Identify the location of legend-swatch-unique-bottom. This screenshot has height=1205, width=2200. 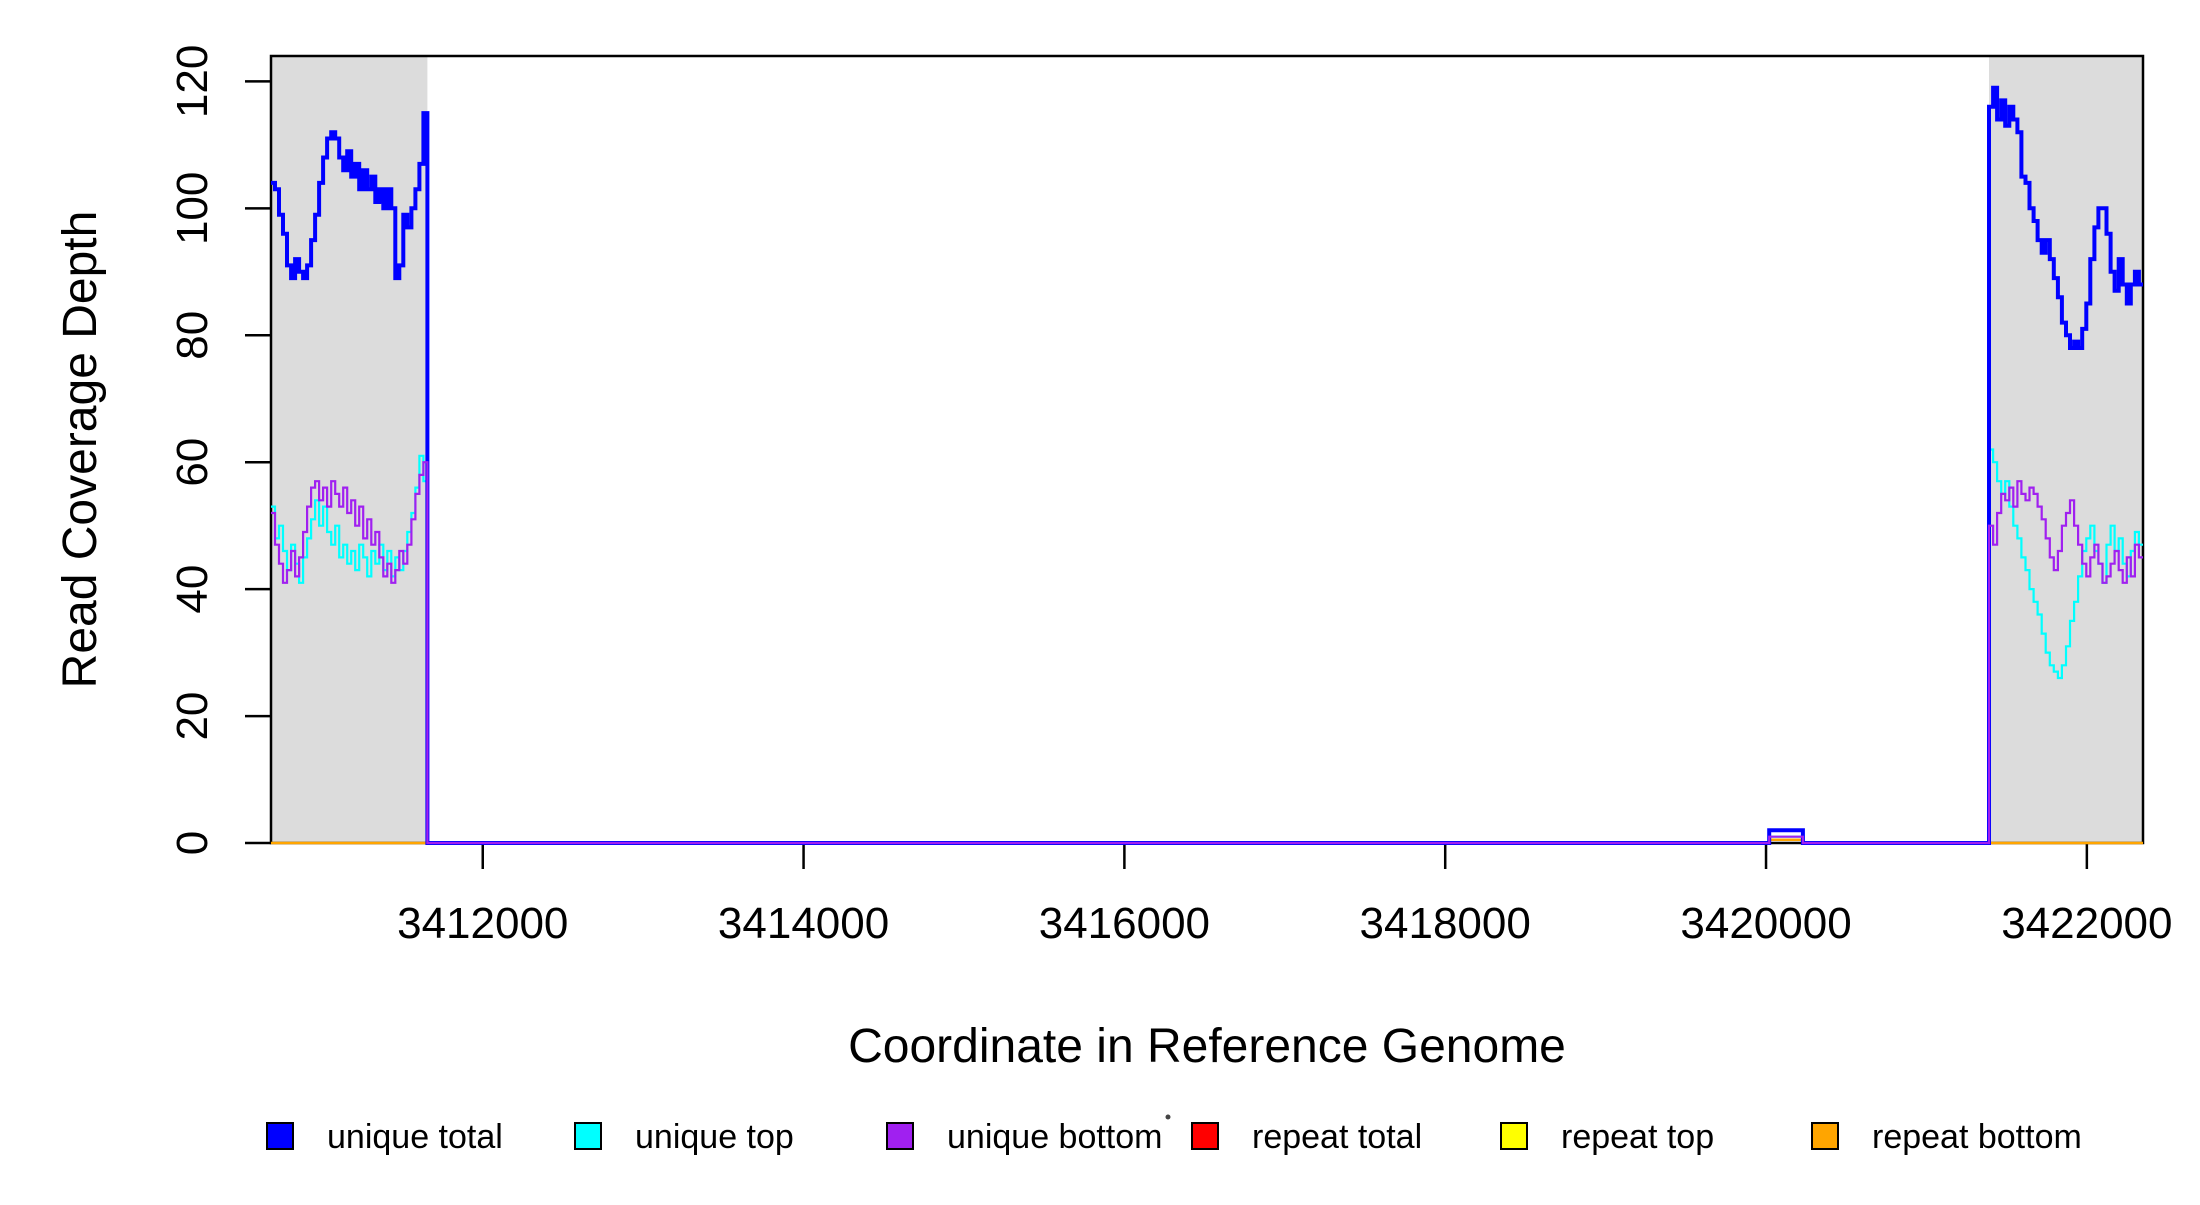
(900, 1136).